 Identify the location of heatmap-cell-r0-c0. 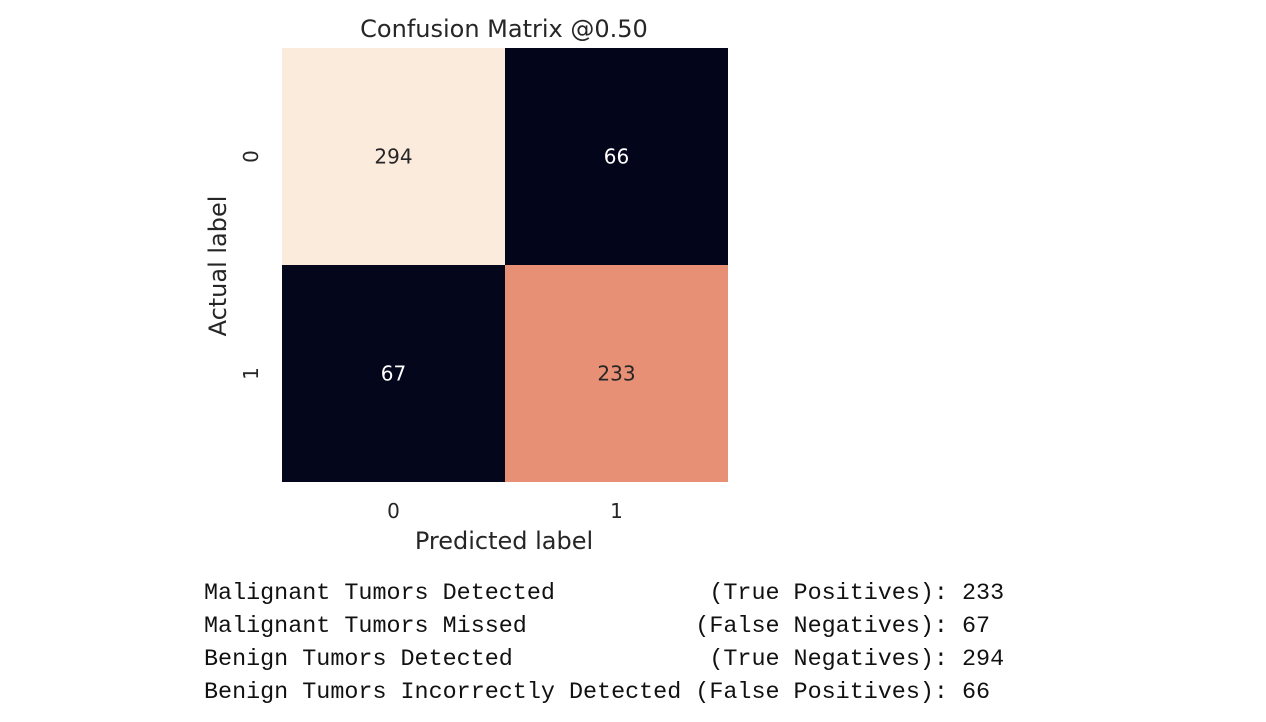
(393, 156).